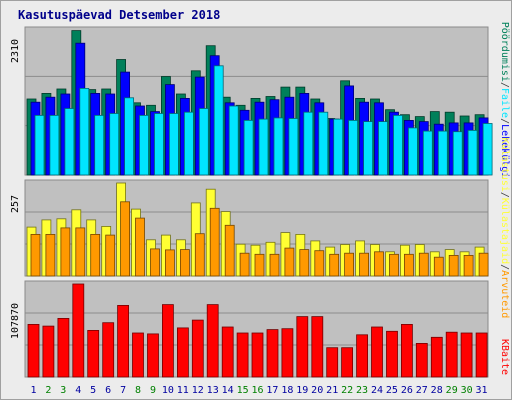  What do you see at coordinates (504, 165) in the screenshot?
I see `legend-middle-item: Külastusi` at bounding box center [504, 165].